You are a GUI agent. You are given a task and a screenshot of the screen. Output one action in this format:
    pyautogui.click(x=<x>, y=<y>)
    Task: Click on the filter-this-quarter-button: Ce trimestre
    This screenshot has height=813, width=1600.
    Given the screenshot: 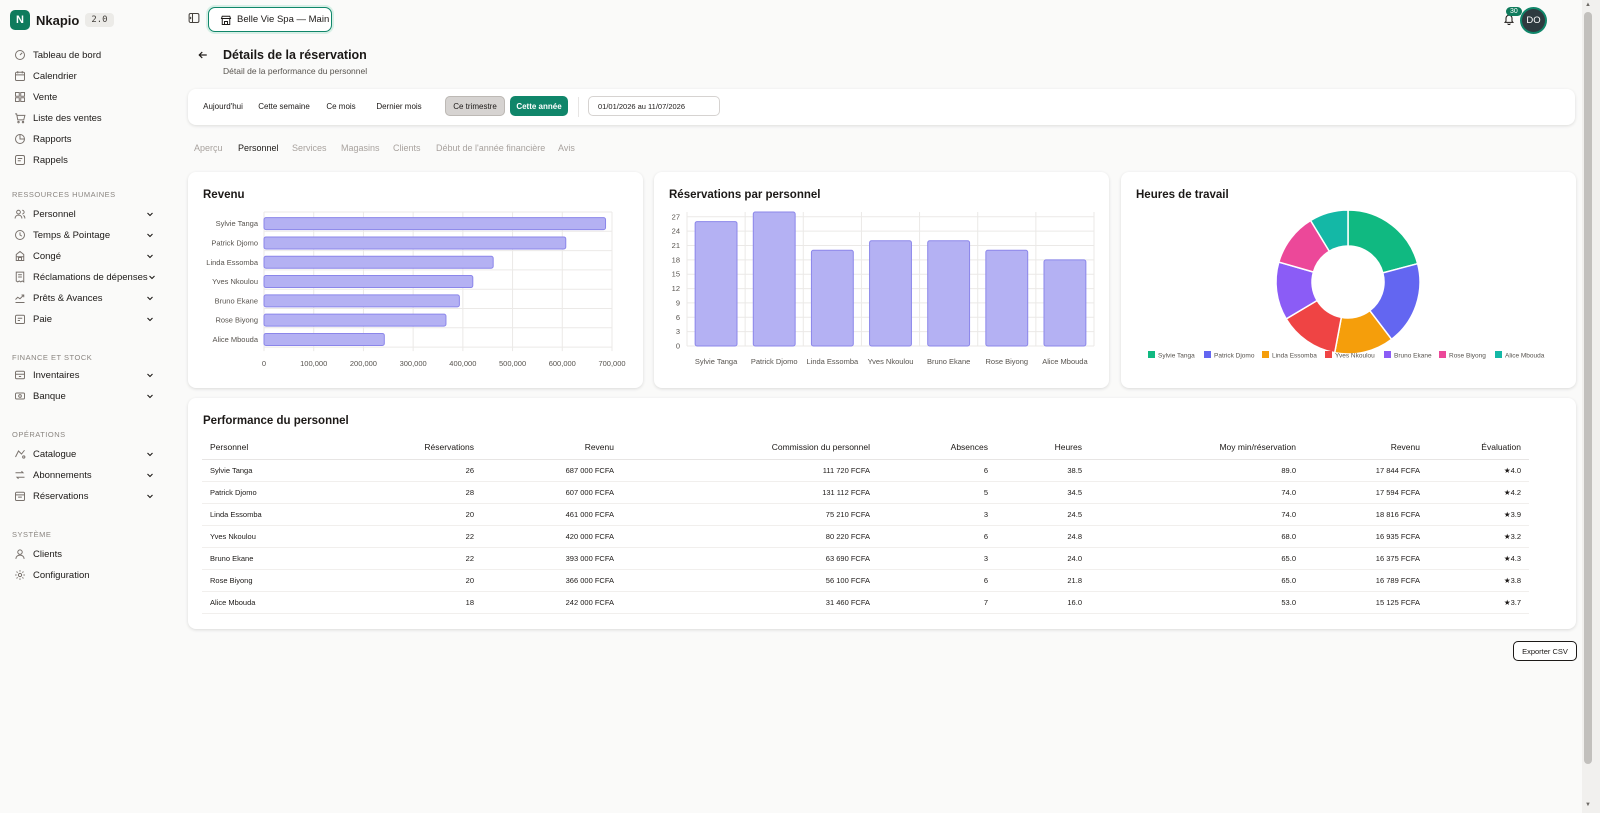 What is the action you would take?
    pyautogui.click(x=475, y=106)
    